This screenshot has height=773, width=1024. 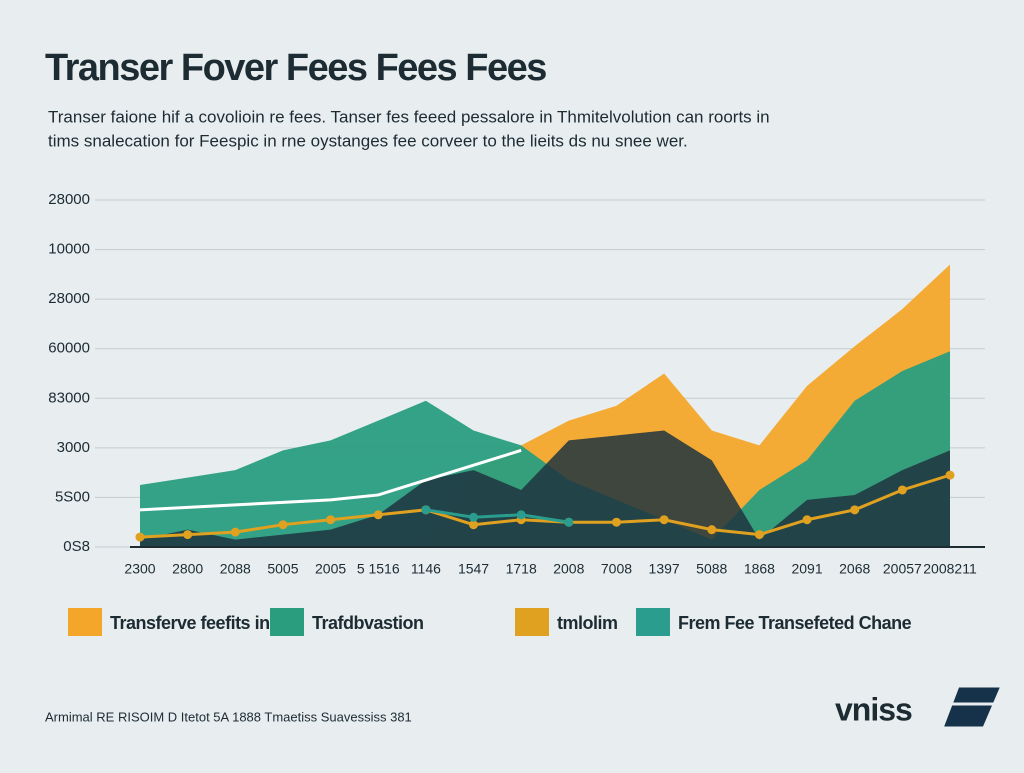 I want to click on x-tick-label: 7008, so click(x=616, y=569).